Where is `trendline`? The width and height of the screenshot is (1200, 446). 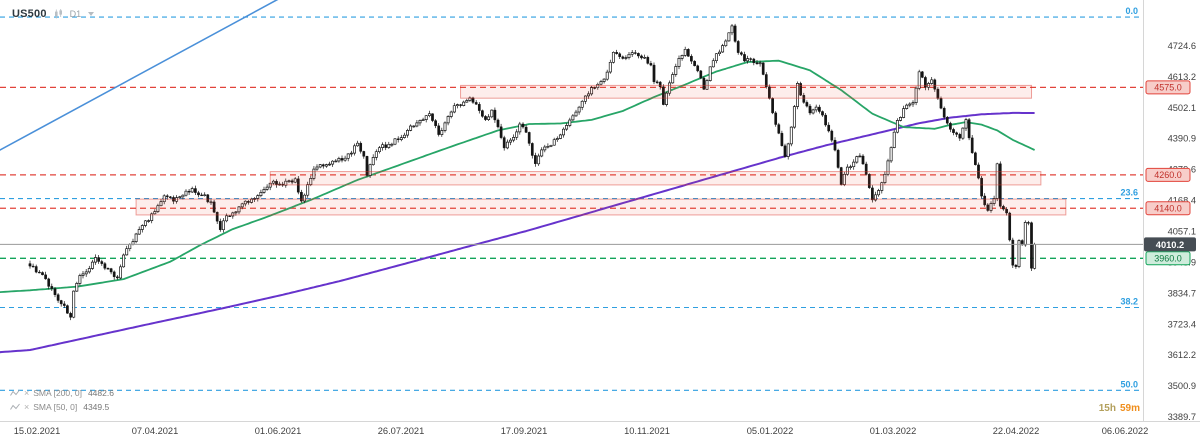 trendline is located at coordinates (140, 77).